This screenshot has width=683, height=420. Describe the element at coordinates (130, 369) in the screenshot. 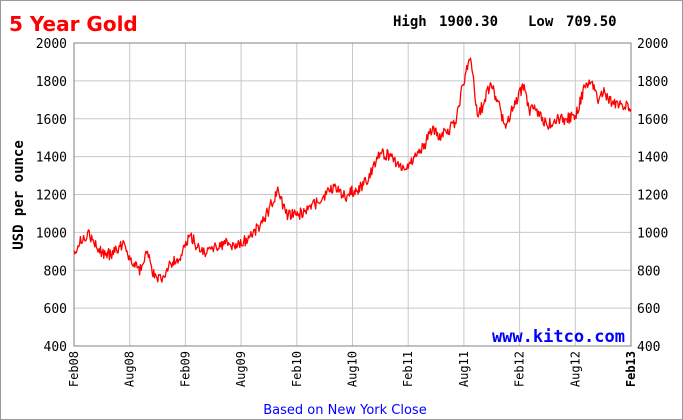

I see `x-tick-label: Aug08` at that location.